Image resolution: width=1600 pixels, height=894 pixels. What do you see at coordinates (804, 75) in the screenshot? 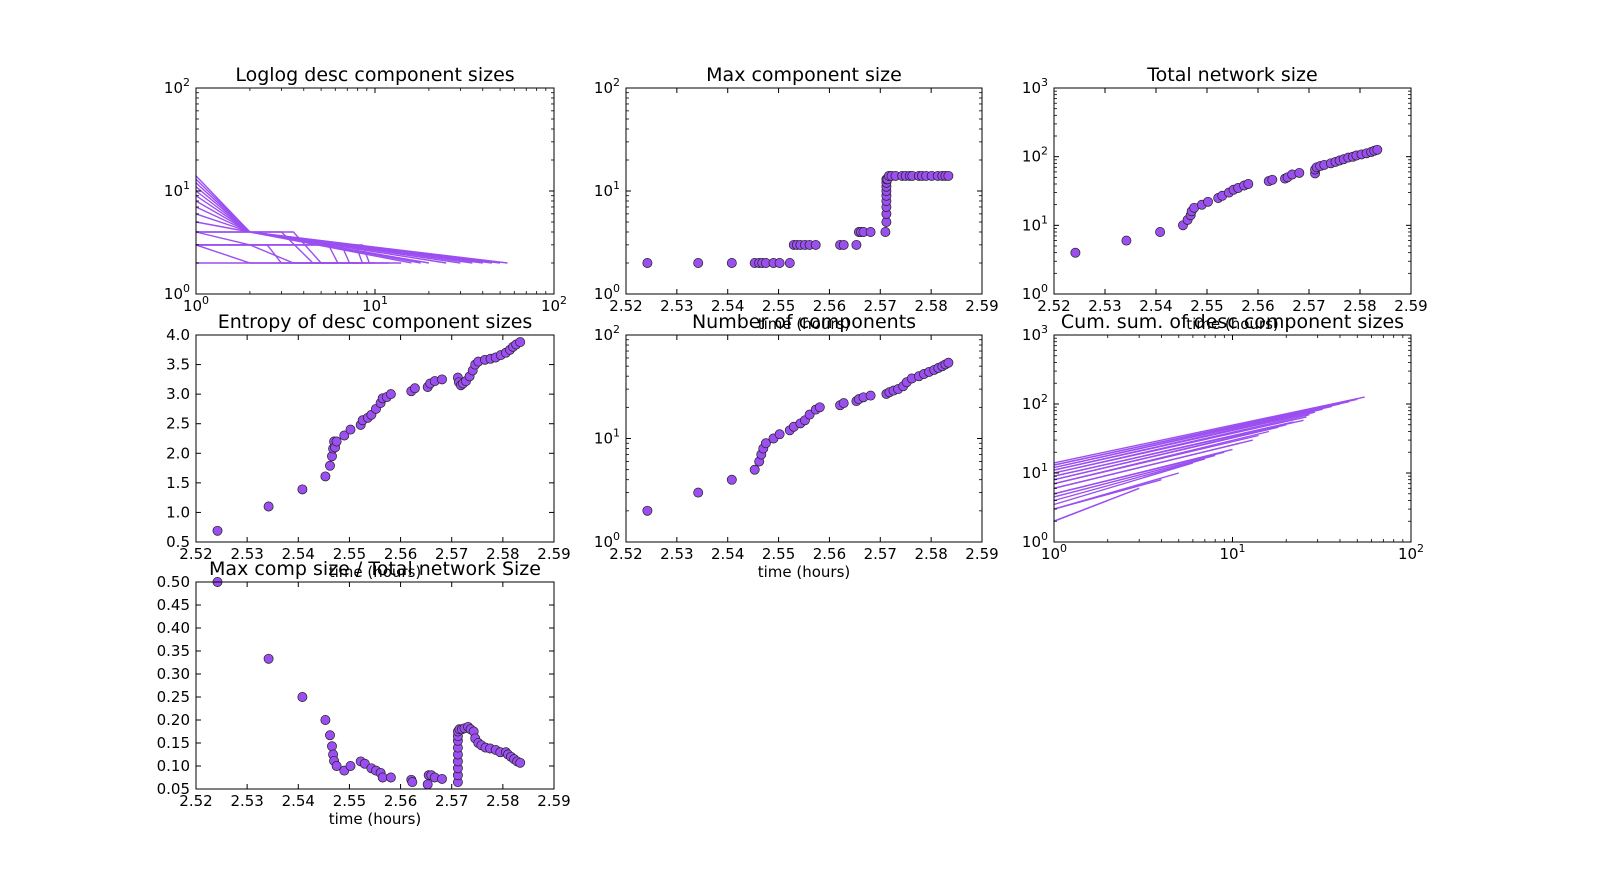
I see `subplot-title: Max component size` at bounding box center [804, 75].